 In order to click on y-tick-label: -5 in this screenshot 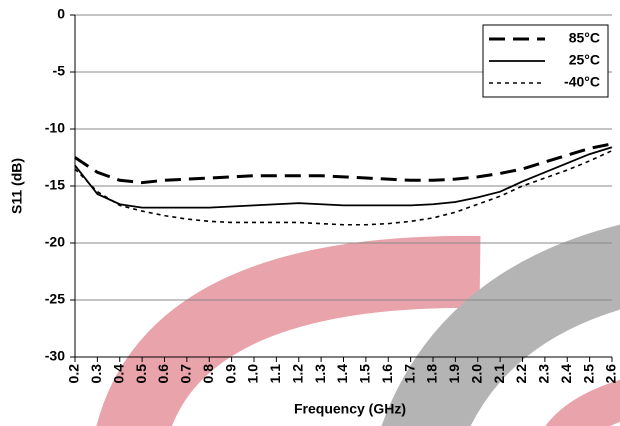, I will do `click(59, 71)`.